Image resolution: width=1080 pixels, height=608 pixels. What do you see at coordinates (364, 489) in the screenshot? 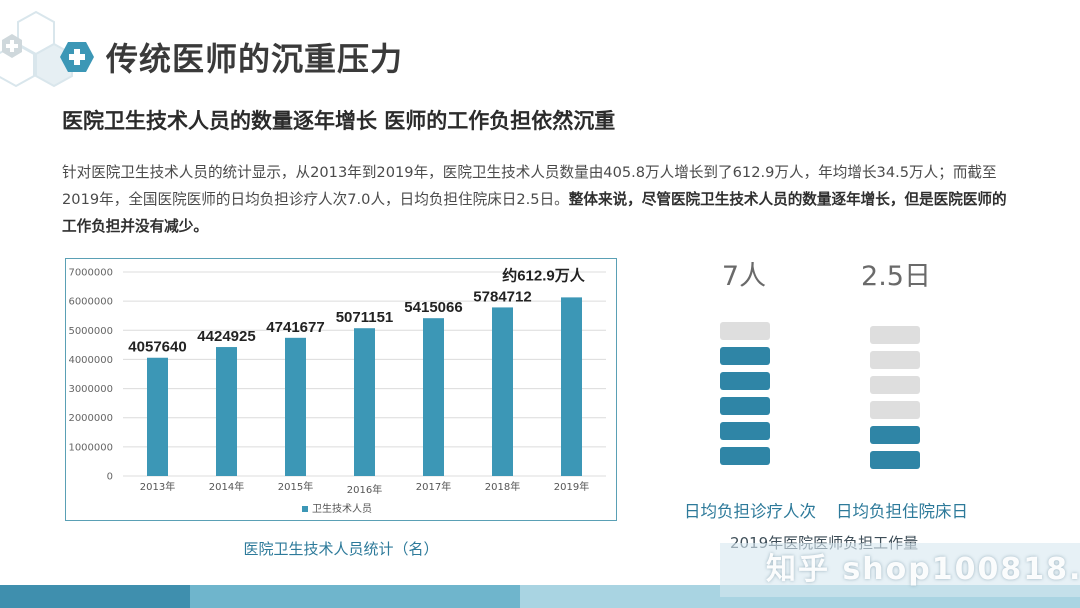
I see `x-tick-label: 2016年` at bounding box center [364, 489].